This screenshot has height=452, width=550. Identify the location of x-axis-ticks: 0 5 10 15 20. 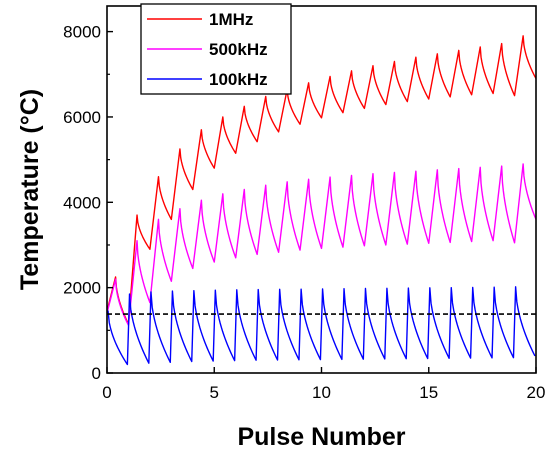
(323, 384).